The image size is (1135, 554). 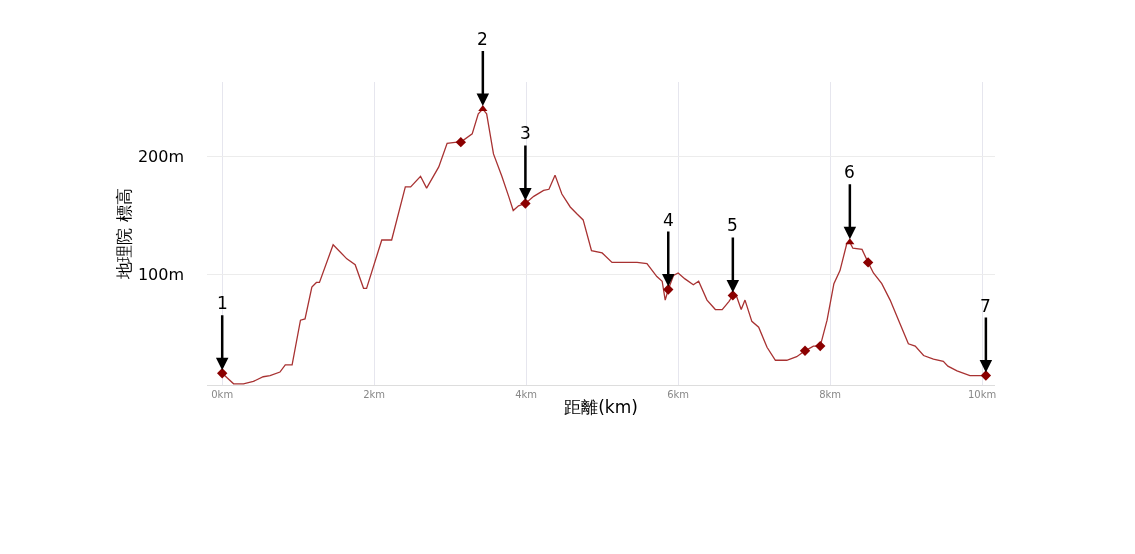 What do you see at coordinates (985, 306) in the screenshot?
I see `annotation: 7` at bounding box center [985, 306].